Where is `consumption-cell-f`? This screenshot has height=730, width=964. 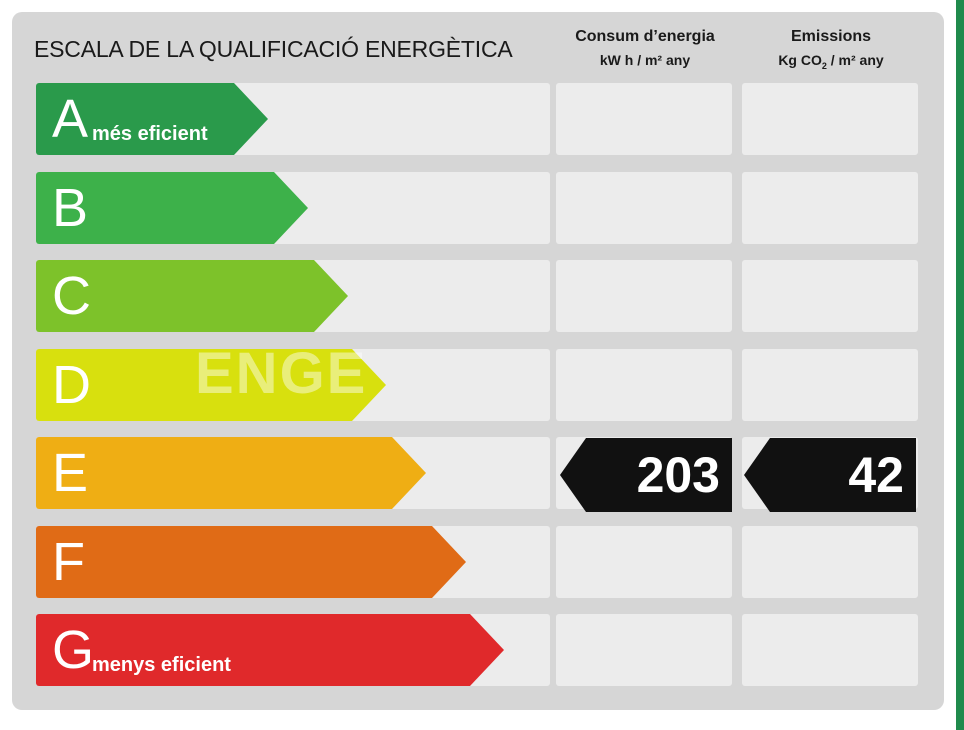 consumption-cell-f is located at coordinates (644, 562).